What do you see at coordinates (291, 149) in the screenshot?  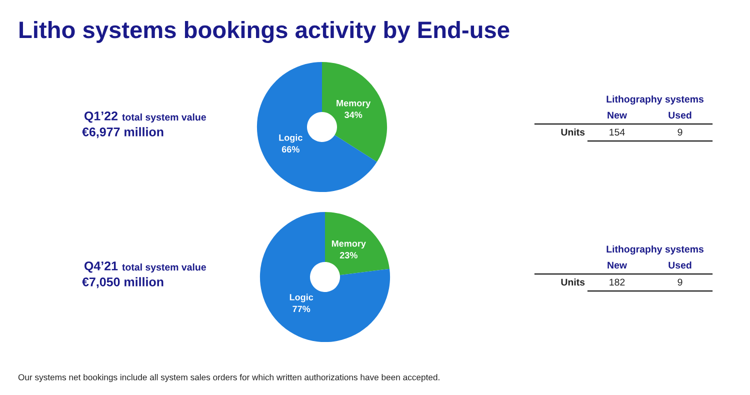 I see `data-label: 66%` at bounding box center [291, 149].